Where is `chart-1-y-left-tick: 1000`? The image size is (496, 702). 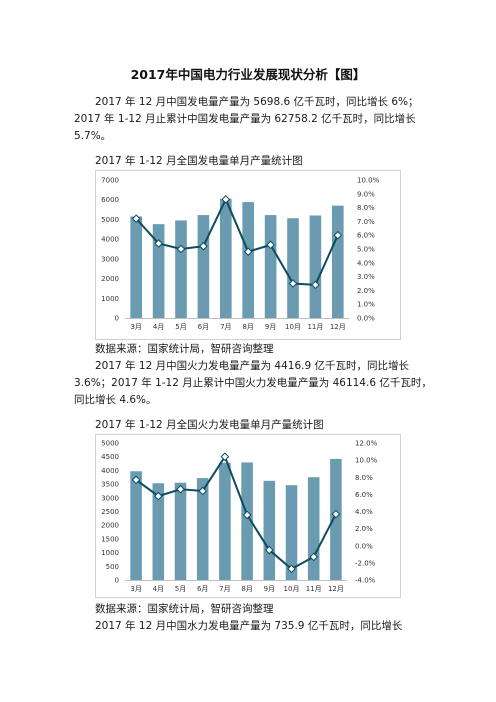 chart-1-y-left-tick: 1000 is located at coordinates (110, 299).